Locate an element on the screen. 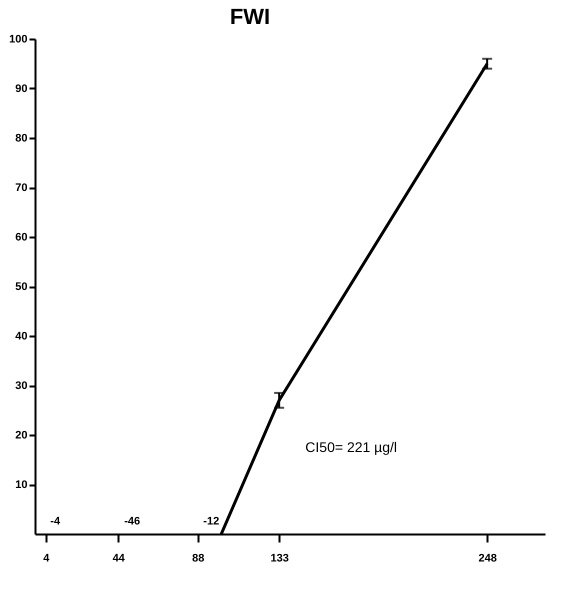 The image size is (588, 589). x-tick-label: 44 is located at coordinates (119, 558).